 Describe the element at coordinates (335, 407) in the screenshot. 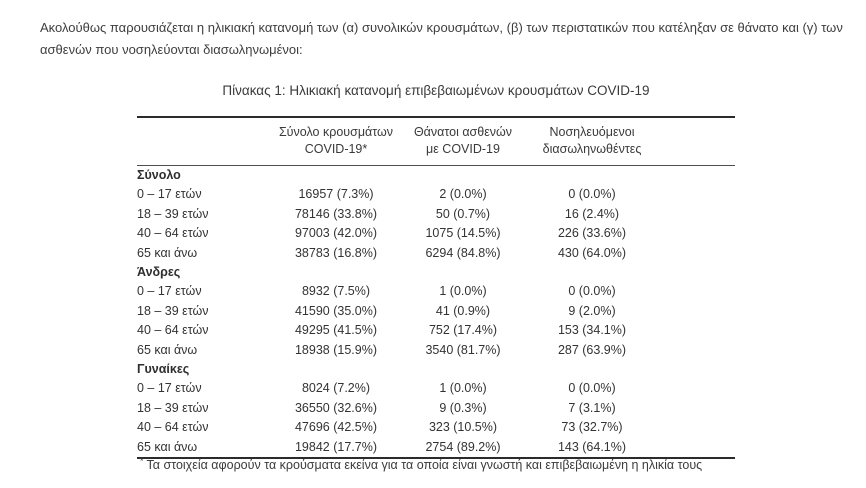

I see `cases-value: 36550 (32.6%)` at that location.